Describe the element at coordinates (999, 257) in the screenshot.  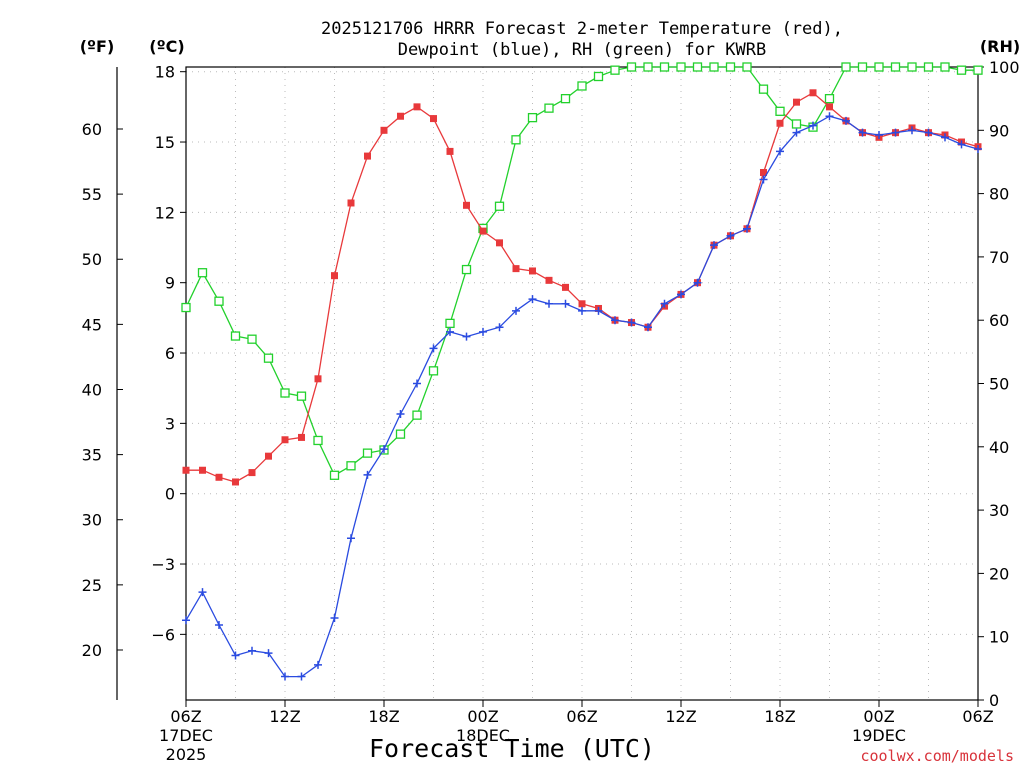
I see `rh-tick-label: 70` at that location.